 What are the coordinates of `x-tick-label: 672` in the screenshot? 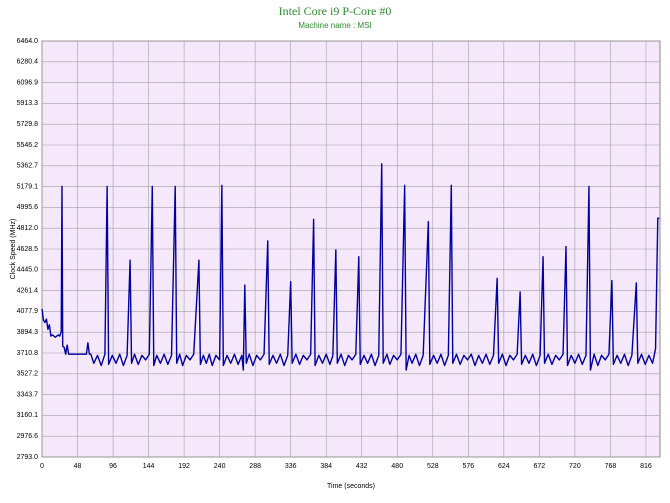 It's located at (540, 466).